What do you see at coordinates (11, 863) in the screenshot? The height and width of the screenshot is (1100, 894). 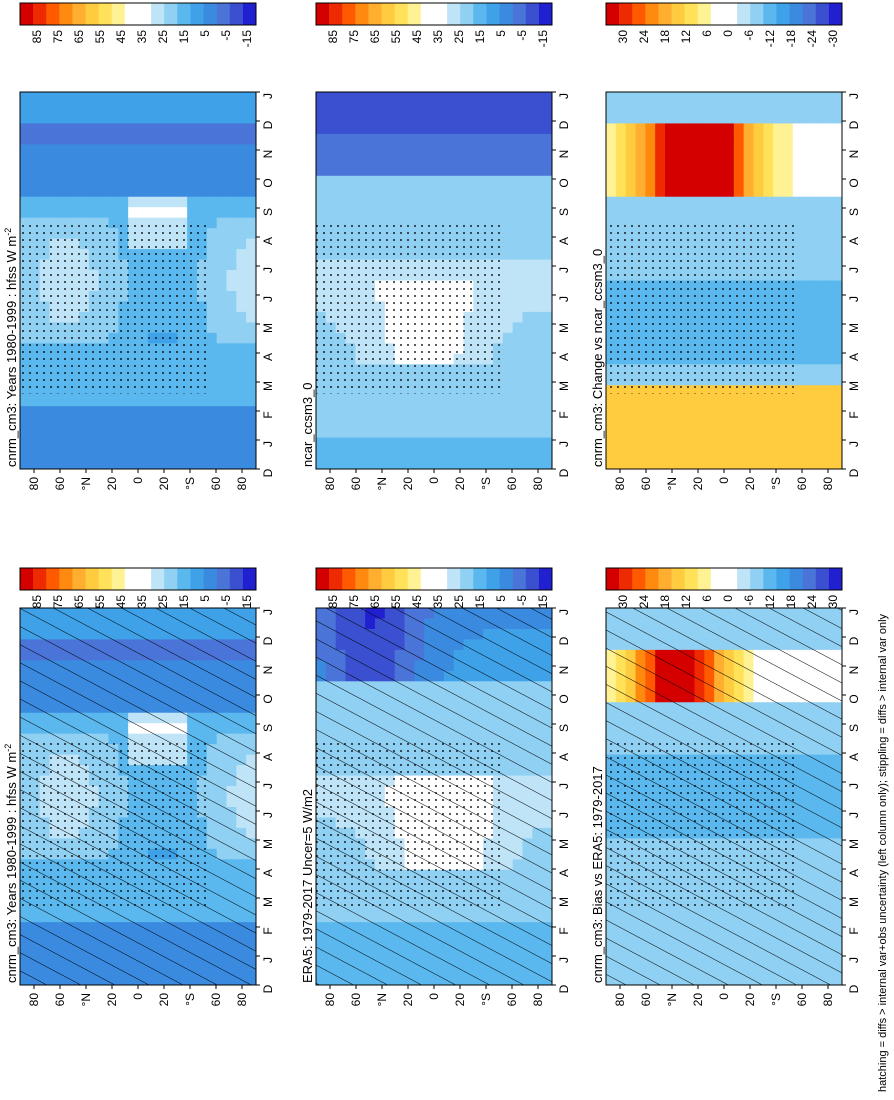 I see `panel-title: cnrm_cm3: Years 1980-1999 : hfss W m-2` at bounding box center [11, 863].